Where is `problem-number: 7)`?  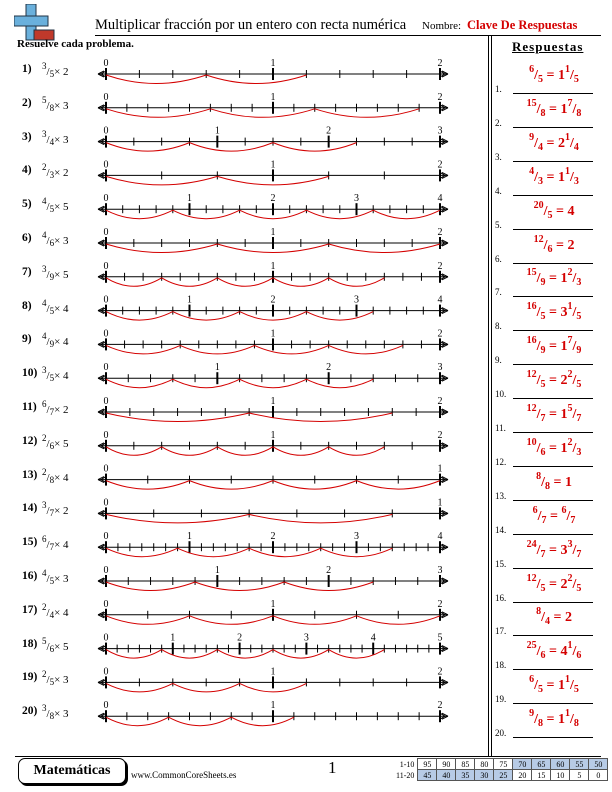 problem-number: 7) is located at coordinates (27, 271).